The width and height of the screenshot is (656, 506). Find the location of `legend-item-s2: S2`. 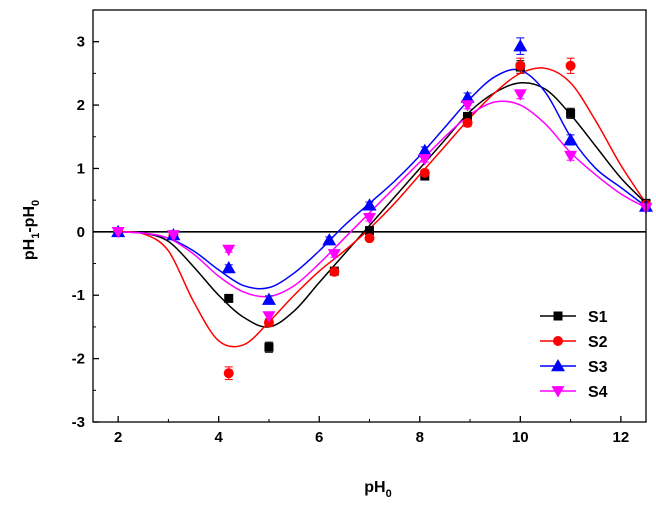

legend-item-s2: S2 is located at coordinates (574, 342).